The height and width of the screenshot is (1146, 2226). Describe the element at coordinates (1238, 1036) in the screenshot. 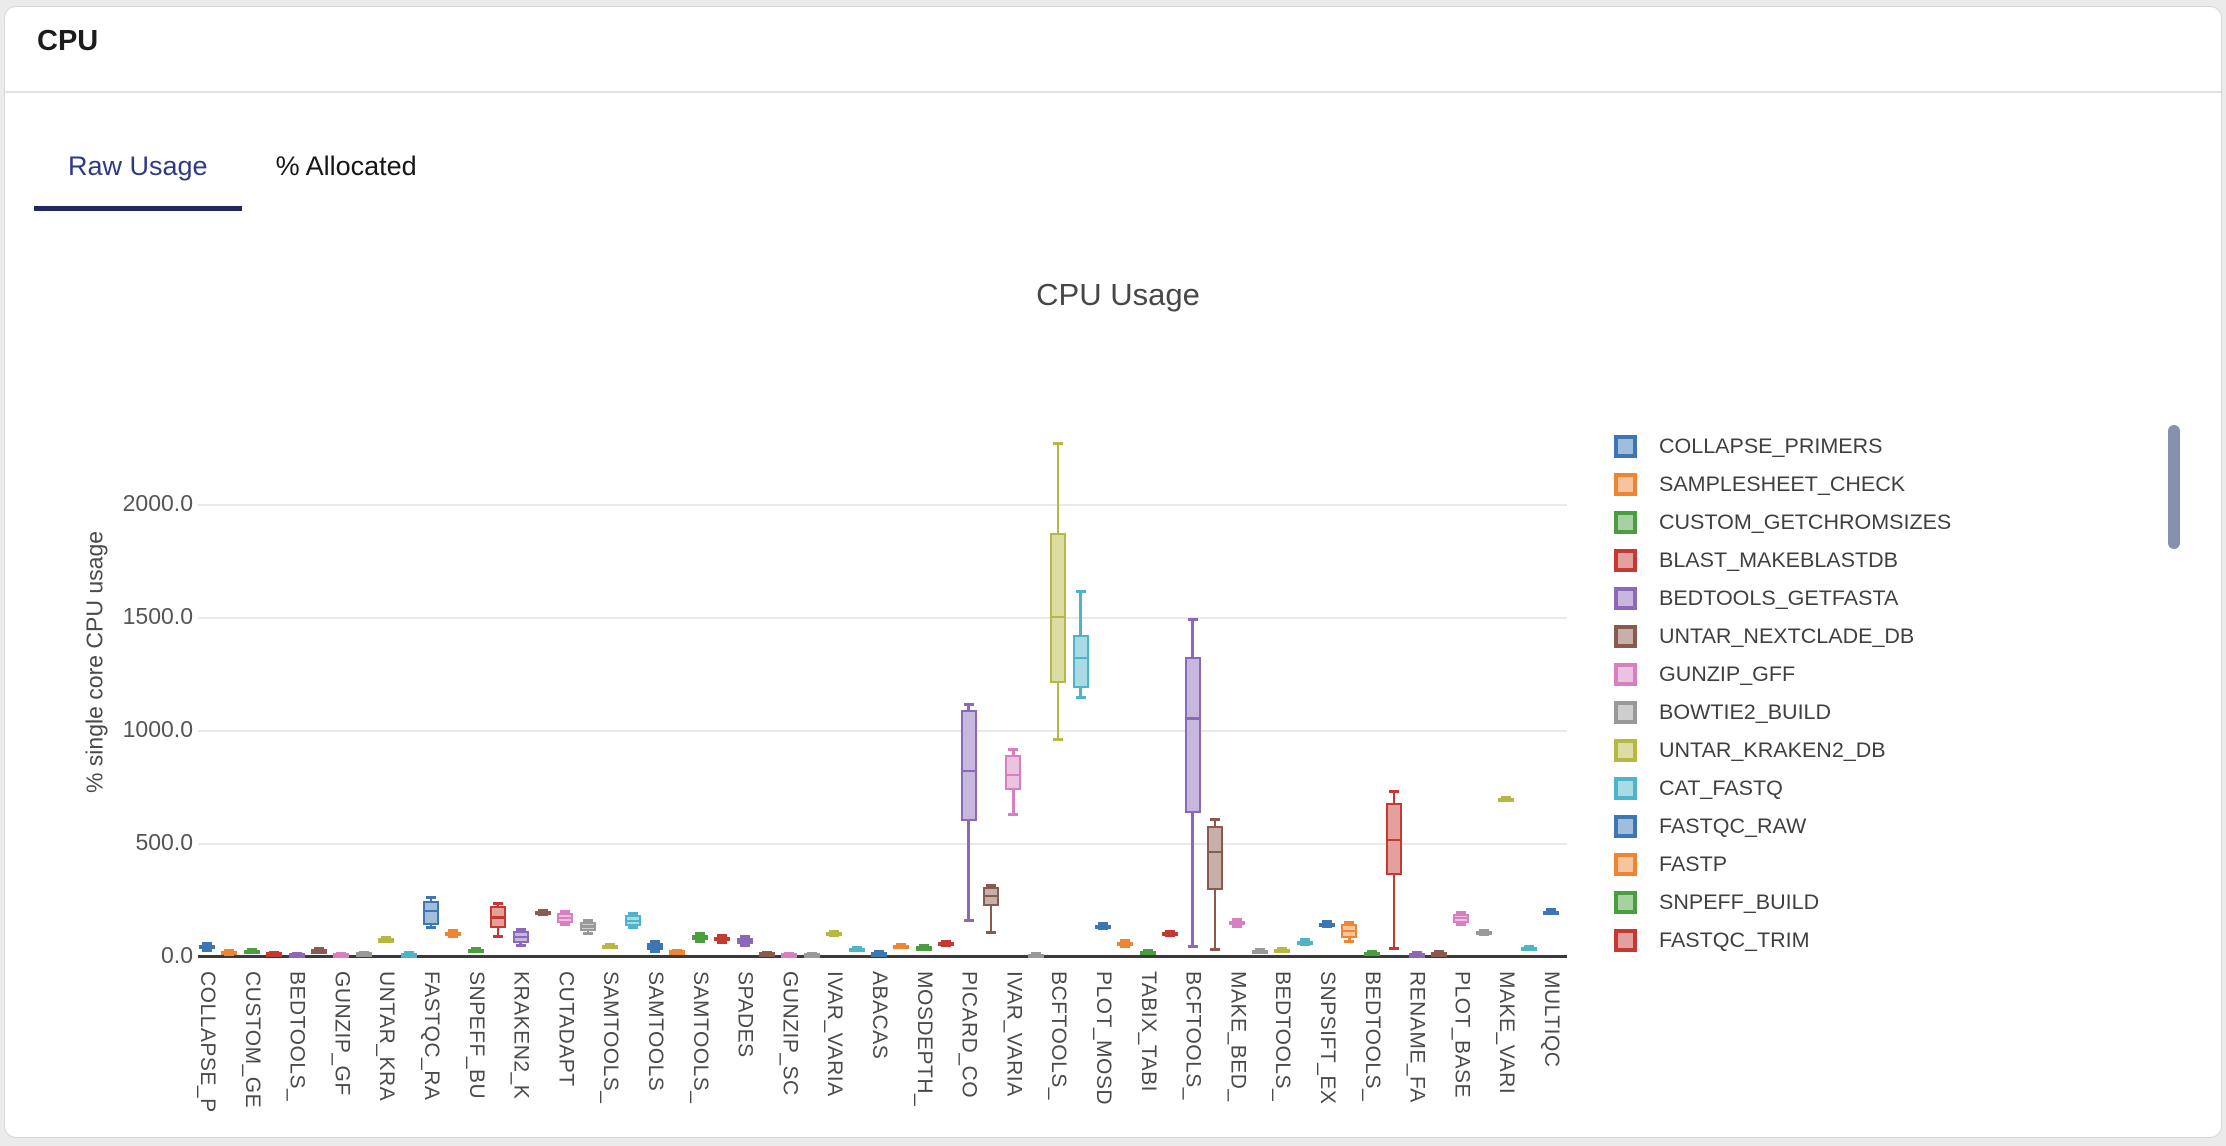

I see `x-tick-label: MAKE_BED_` at that location.